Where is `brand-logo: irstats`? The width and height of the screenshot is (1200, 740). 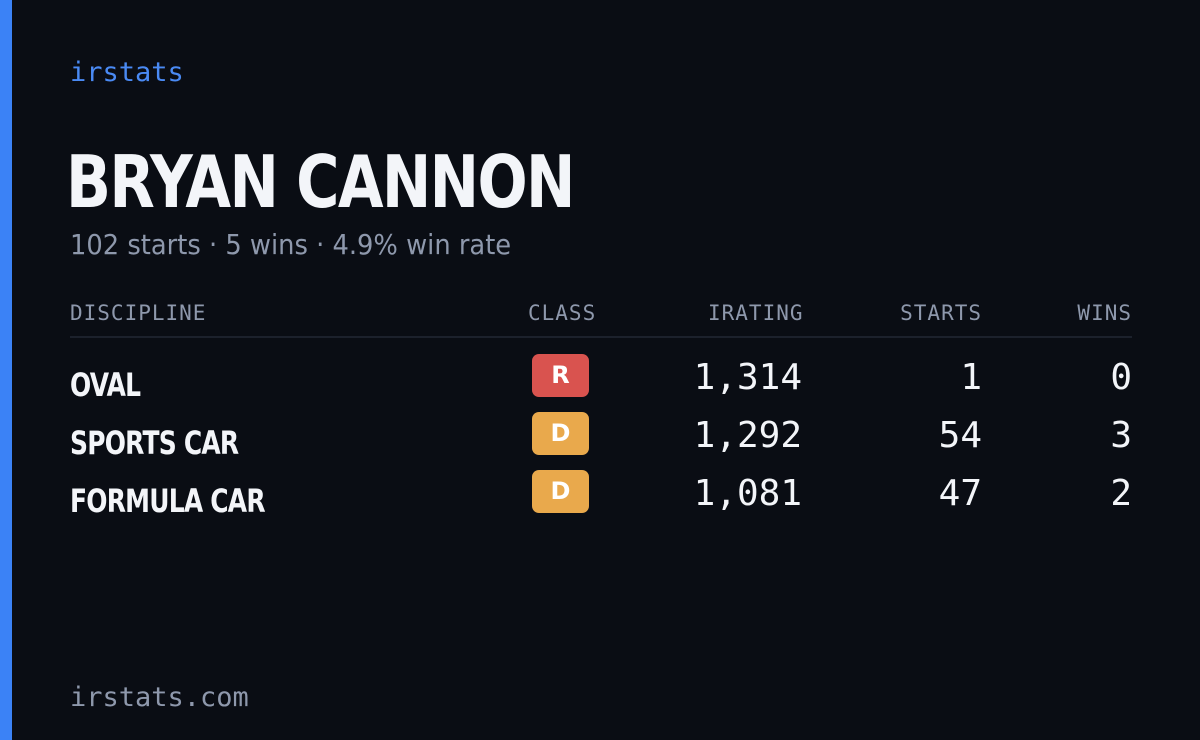
brand-logo: irstats is located at coordinates (127, 72).